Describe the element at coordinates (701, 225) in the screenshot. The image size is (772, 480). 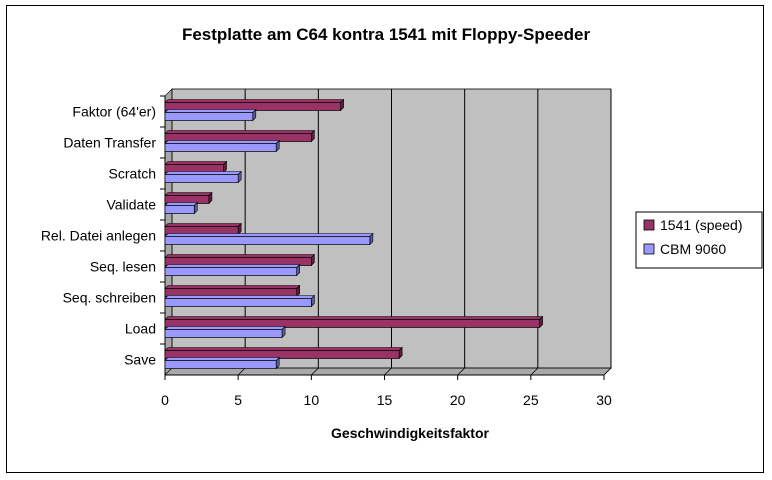
I see `legend-label-1541-speed: 1541 (speed)` at that location.